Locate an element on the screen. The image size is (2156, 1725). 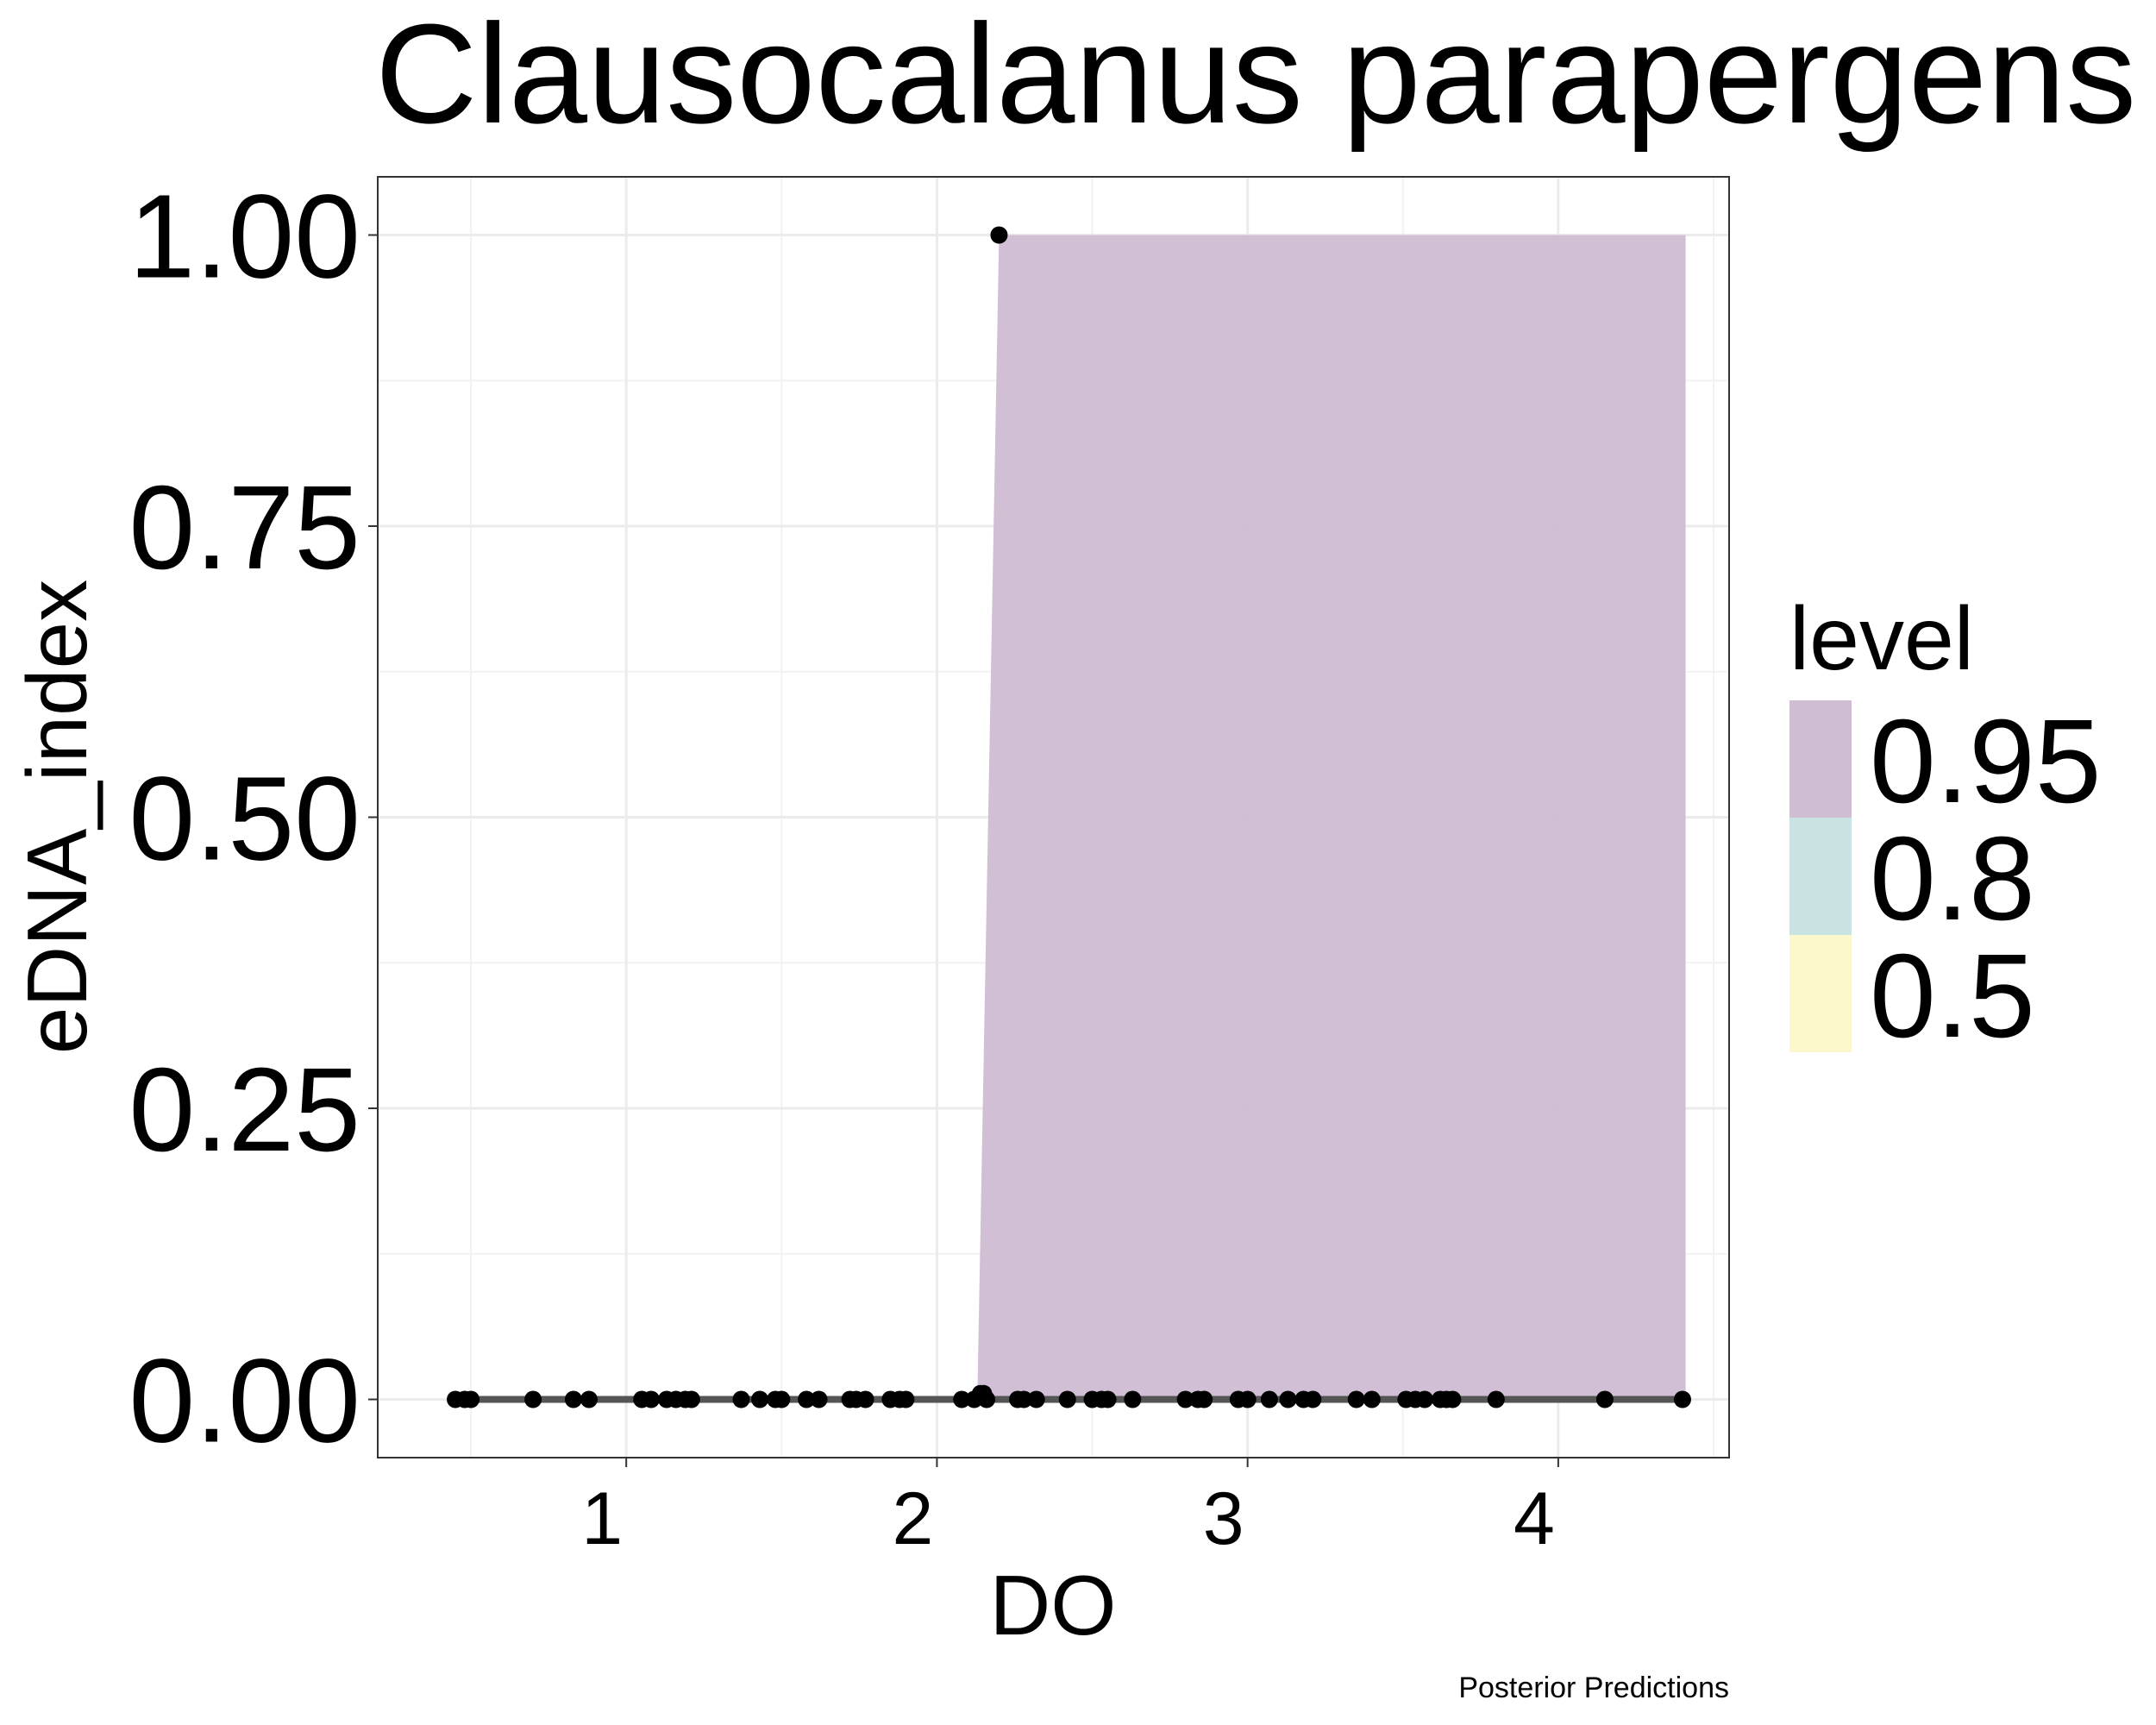
x-axis: 1 2 3 4 is located at coordinates (1070, 1509).